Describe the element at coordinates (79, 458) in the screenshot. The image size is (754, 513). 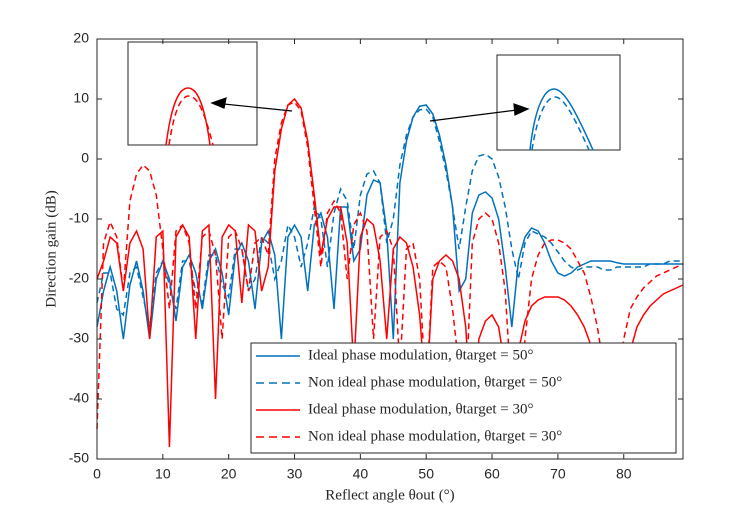
I see `y-tick-label: -50` at that location.